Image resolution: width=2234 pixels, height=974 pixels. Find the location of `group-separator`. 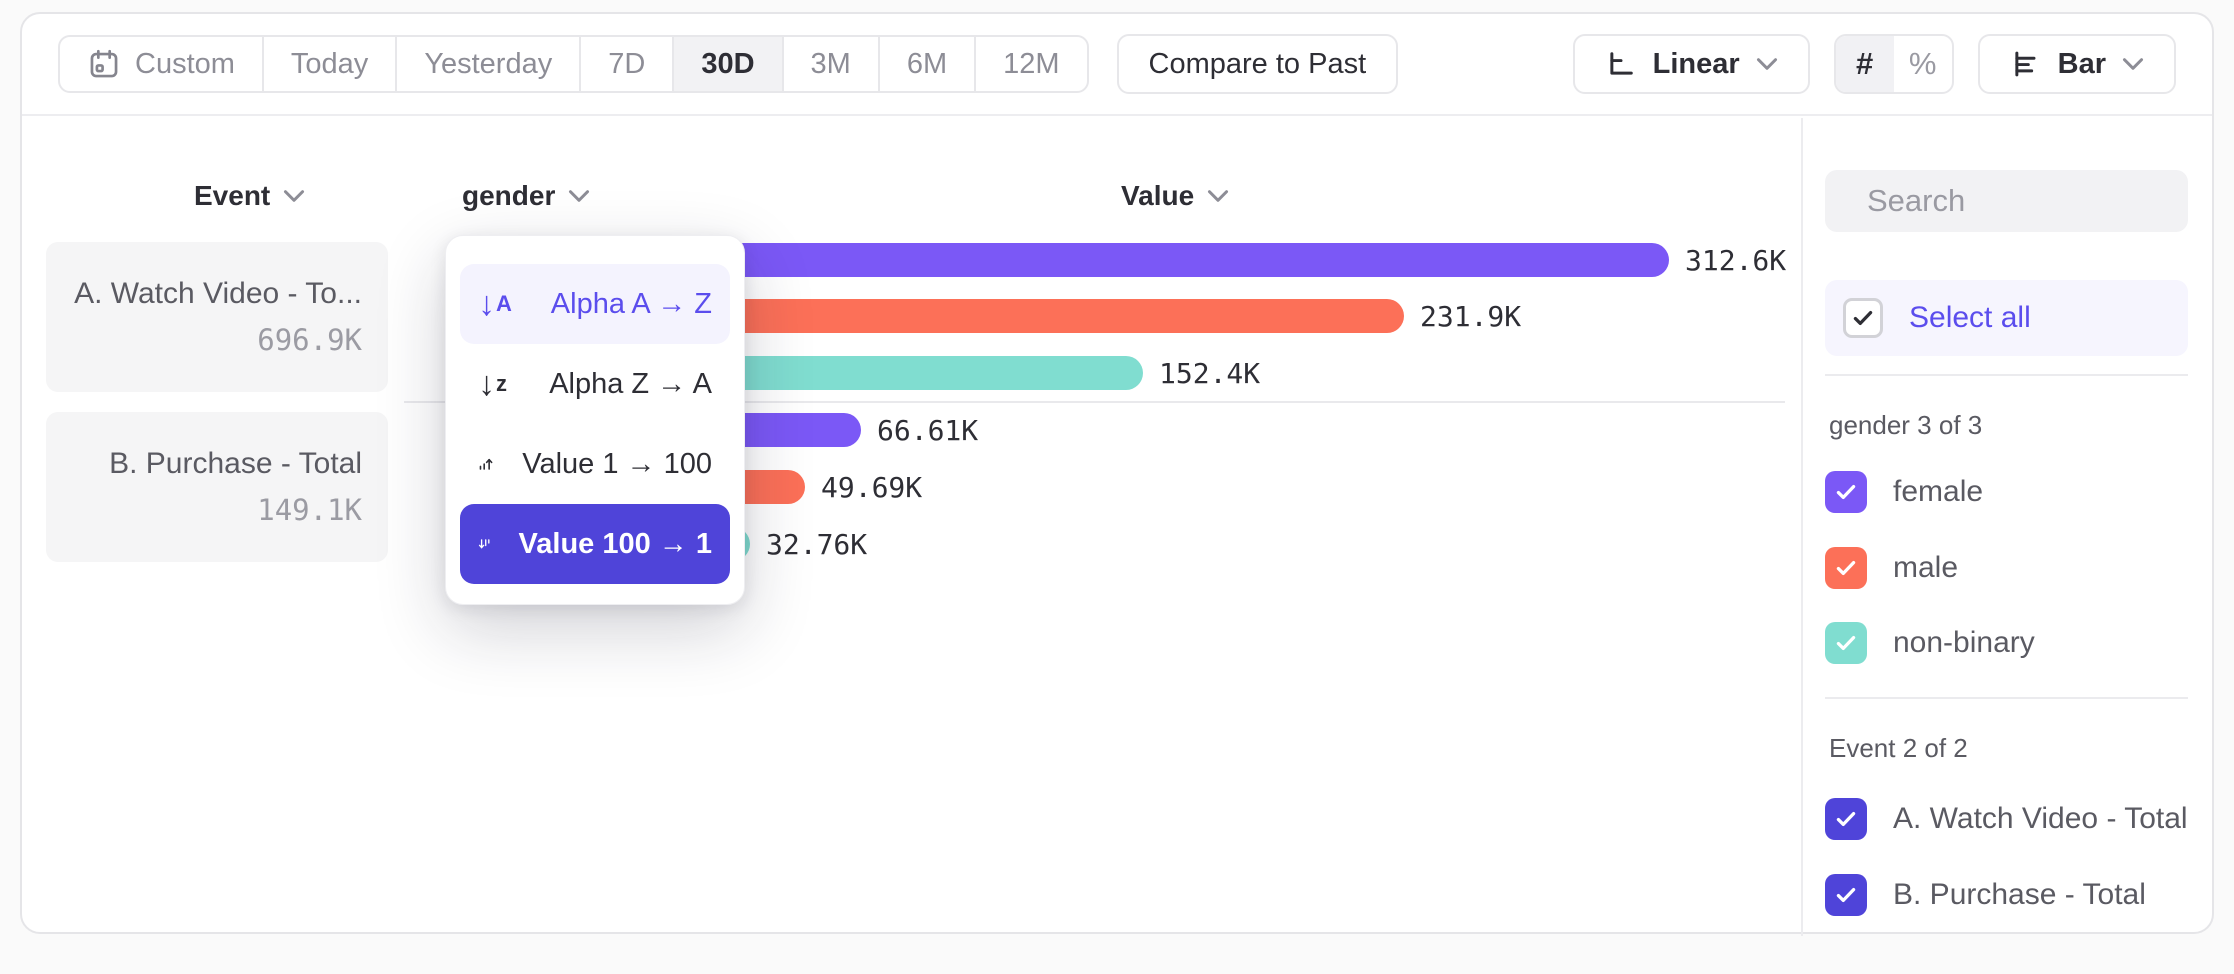

group-separator is located at coordinates (1094, 402).